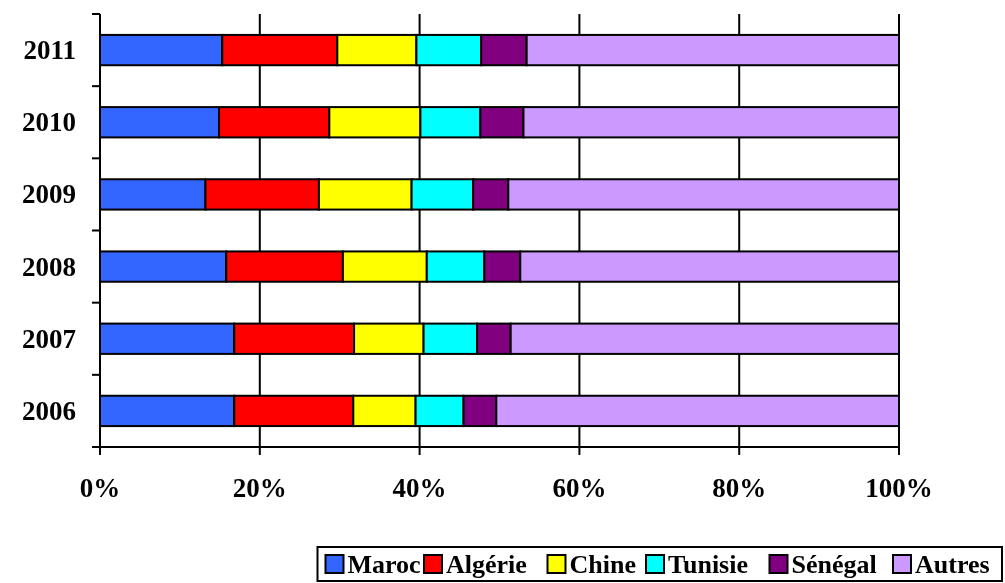 The image size is (1005, 583). What do you see at coordinates (49, 50) in the screenshot?
I see `y-tick-label: 2011` at bounding box center [49, 50].